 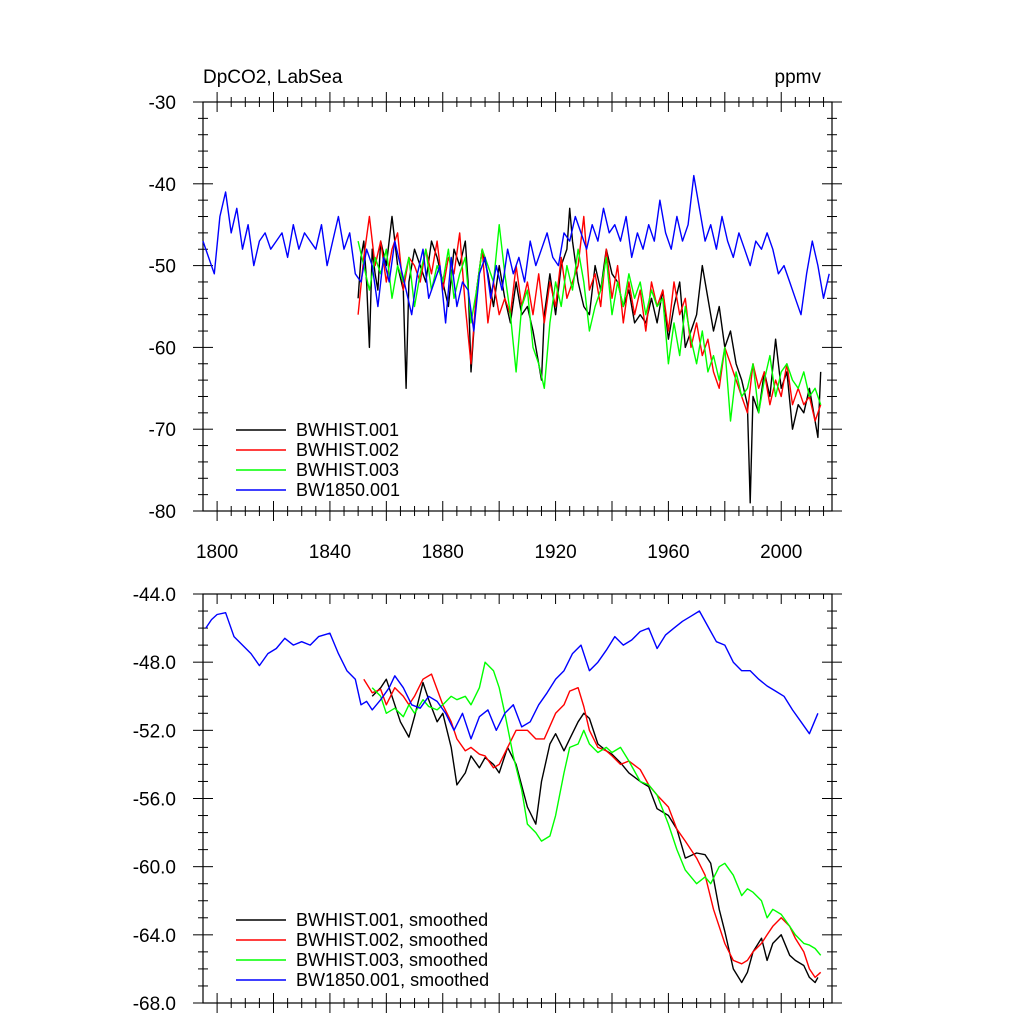 What do you see at coordinates (555, 552) in the screenshot?
I see `top-x-tick-label: 1920` at bounding box center [555, 552].